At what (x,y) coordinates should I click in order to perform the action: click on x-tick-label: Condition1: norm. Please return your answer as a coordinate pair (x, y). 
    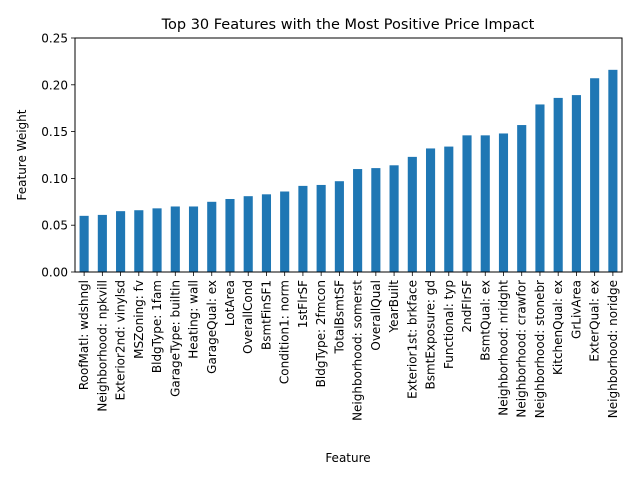
    Looking at the image, I should click on (285, 332).